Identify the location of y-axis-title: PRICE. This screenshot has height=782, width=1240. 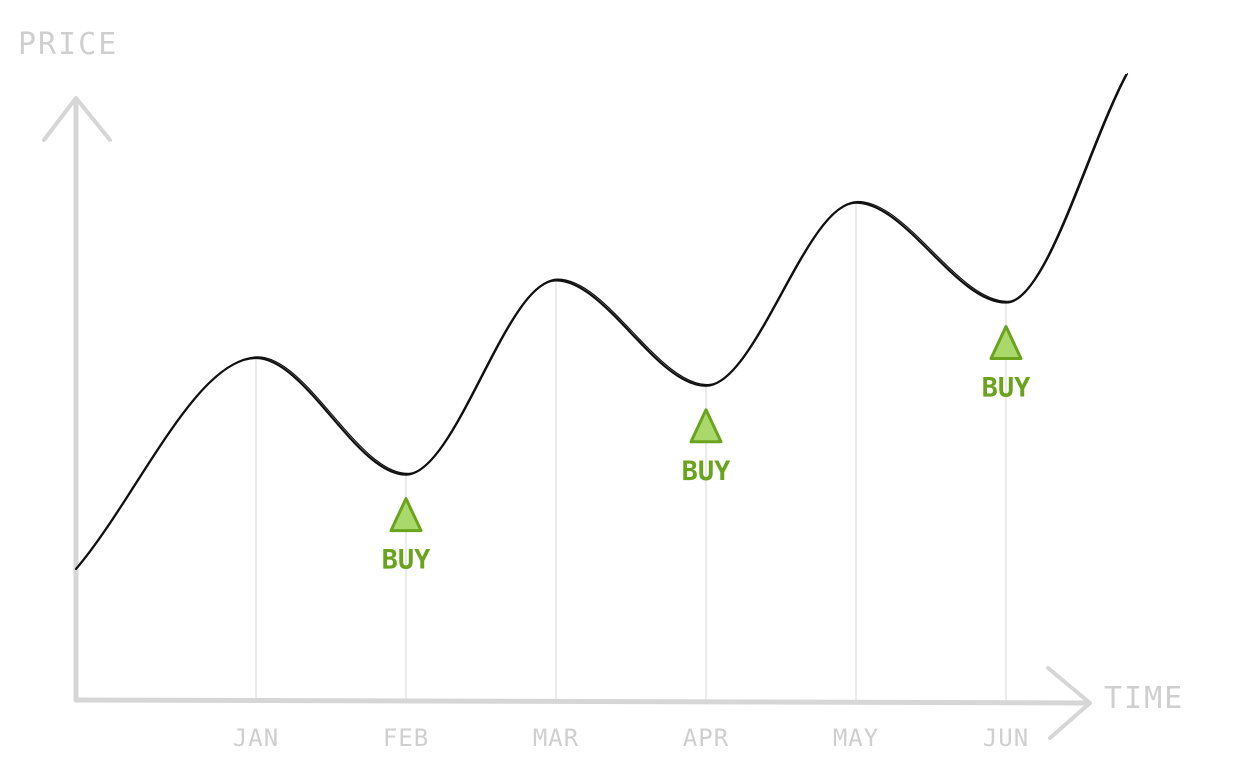
(68, 44).